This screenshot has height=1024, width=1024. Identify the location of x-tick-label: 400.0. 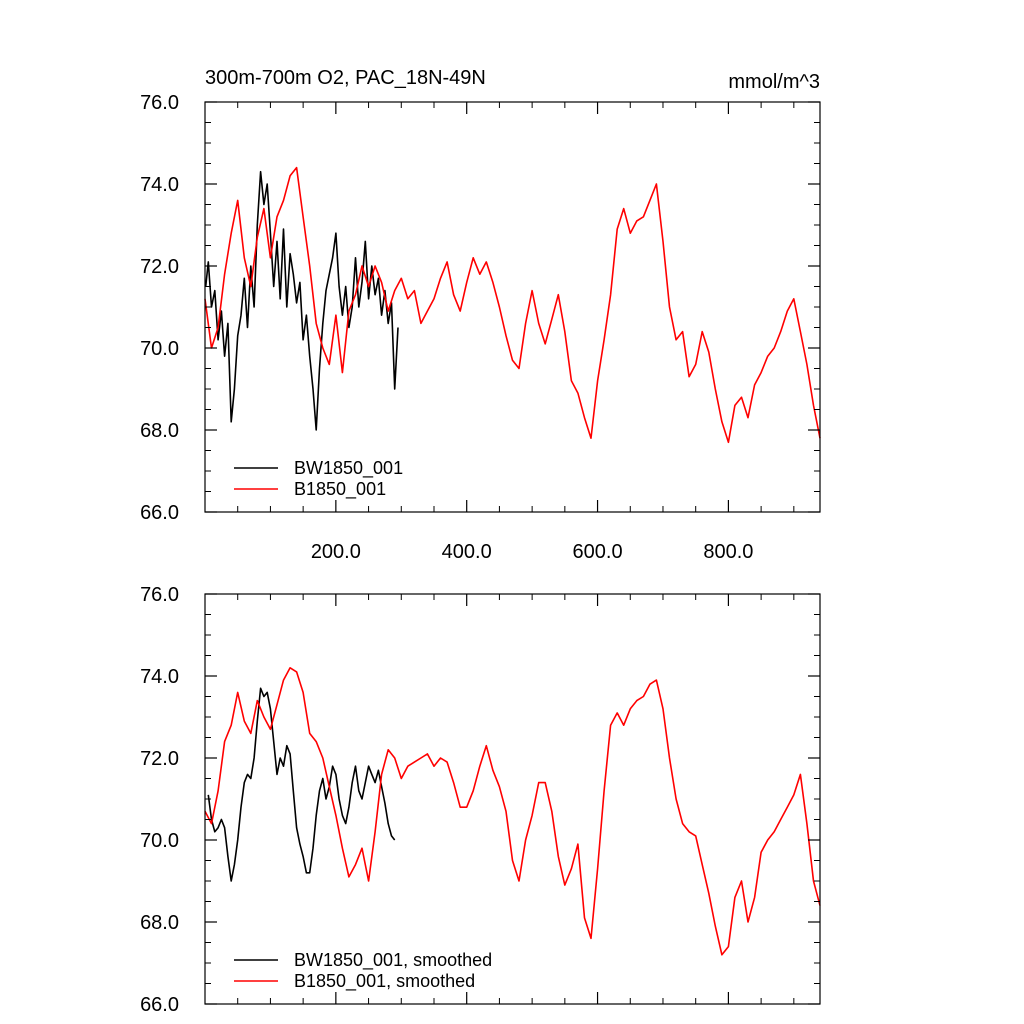
(467, 552).